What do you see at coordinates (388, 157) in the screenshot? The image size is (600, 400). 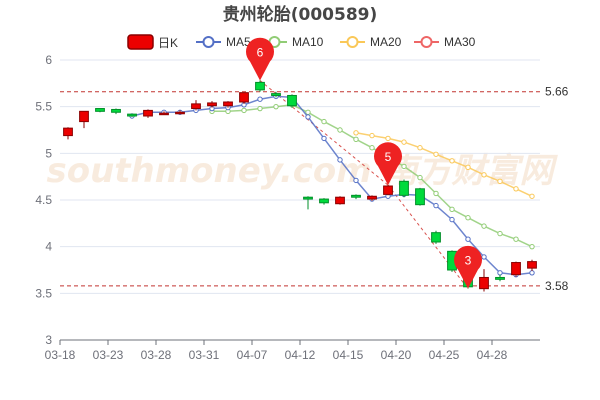 I see `marker-label: 5` at bounding box center [388, 157].